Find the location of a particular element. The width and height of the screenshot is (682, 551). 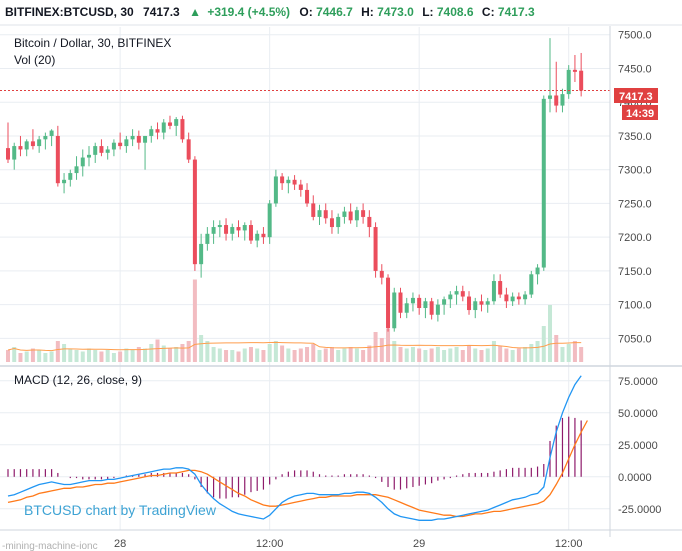

macd-axis: -25.0000 0.0000 25.0000 50.0000 75.0000 is located at coordinates (639, 446).